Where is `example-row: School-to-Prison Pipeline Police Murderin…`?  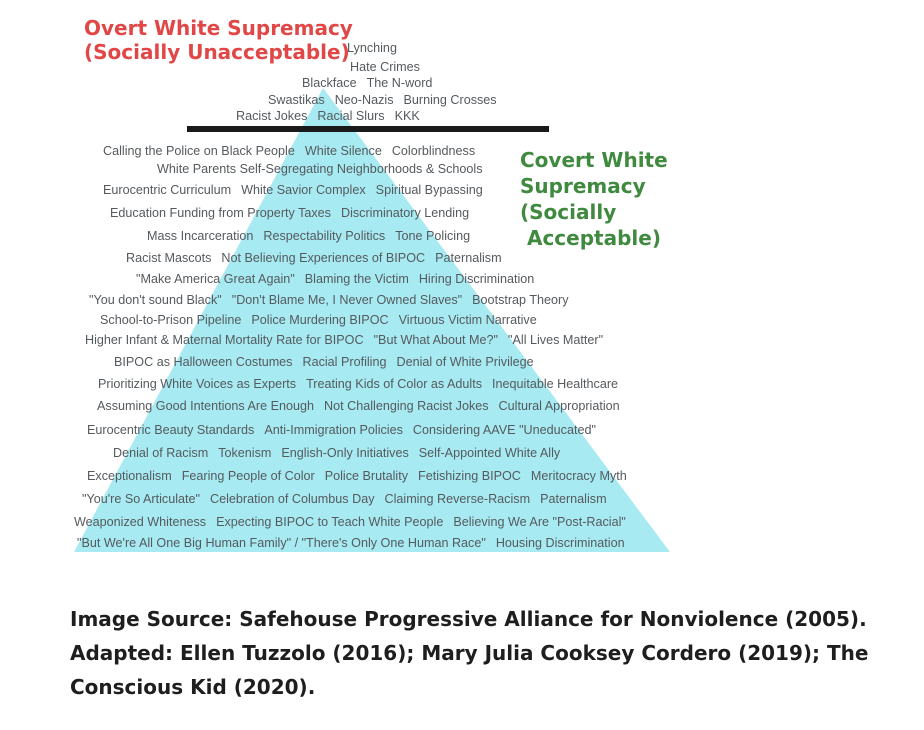 example-row: School-to-Prison Pipeline Police Murderin… is located at coordinates (318, 320).